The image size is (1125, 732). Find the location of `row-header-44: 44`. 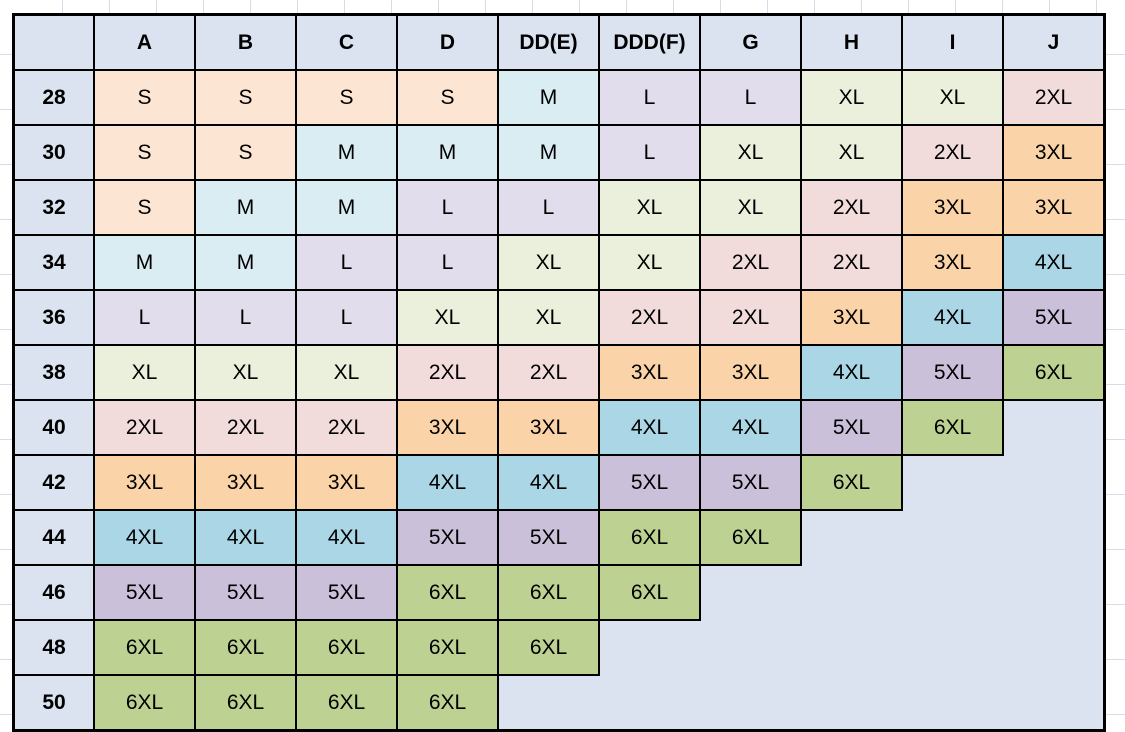

row-header-44: 44 is located at coordinates (53, 537).